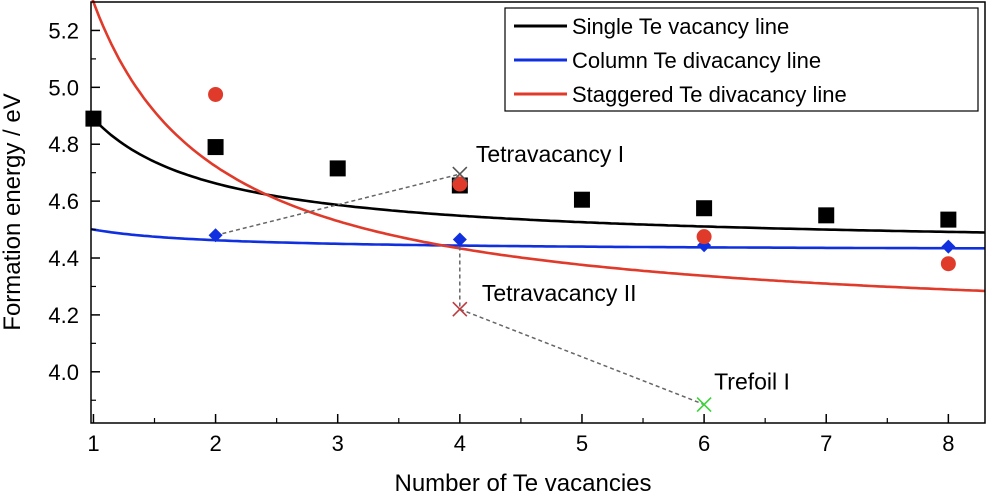  Describe the element at coordinates (559, 293) in the screenshot. I see `annotation-label-1: Tetravacancy II` at that location.